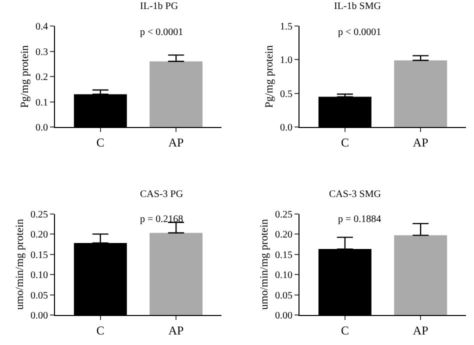 The image size is (474, 345). What do you see at coordinates (355, 194) in the screenshot?
I see `chart-title: CAS-3 SMG` at bounding box center [355, 194].